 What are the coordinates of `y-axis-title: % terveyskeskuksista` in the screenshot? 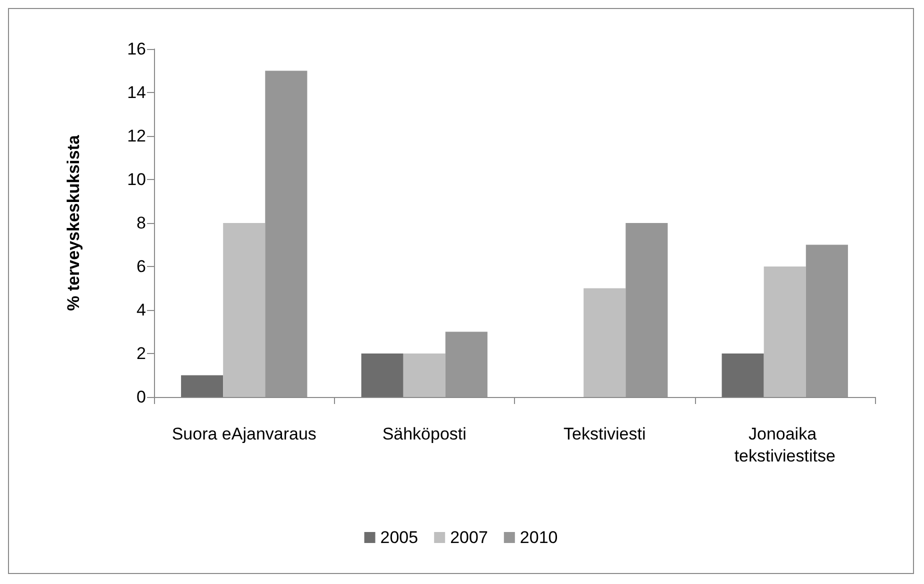 It's located at (73, 222).